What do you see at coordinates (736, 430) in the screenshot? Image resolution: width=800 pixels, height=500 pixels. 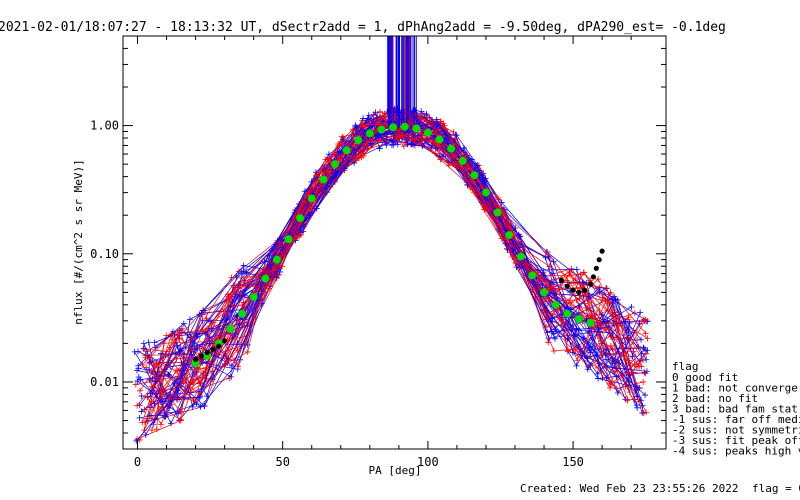 I see `legend-entry: -2 sus: not symmetri` at bounding box center [736, 430].